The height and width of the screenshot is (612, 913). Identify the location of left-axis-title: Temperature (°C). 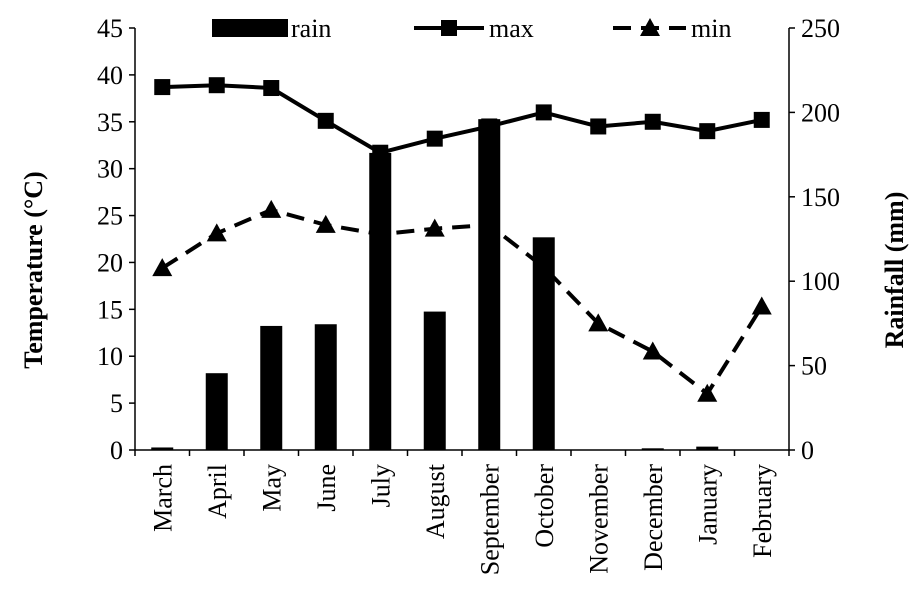
(33, 269).